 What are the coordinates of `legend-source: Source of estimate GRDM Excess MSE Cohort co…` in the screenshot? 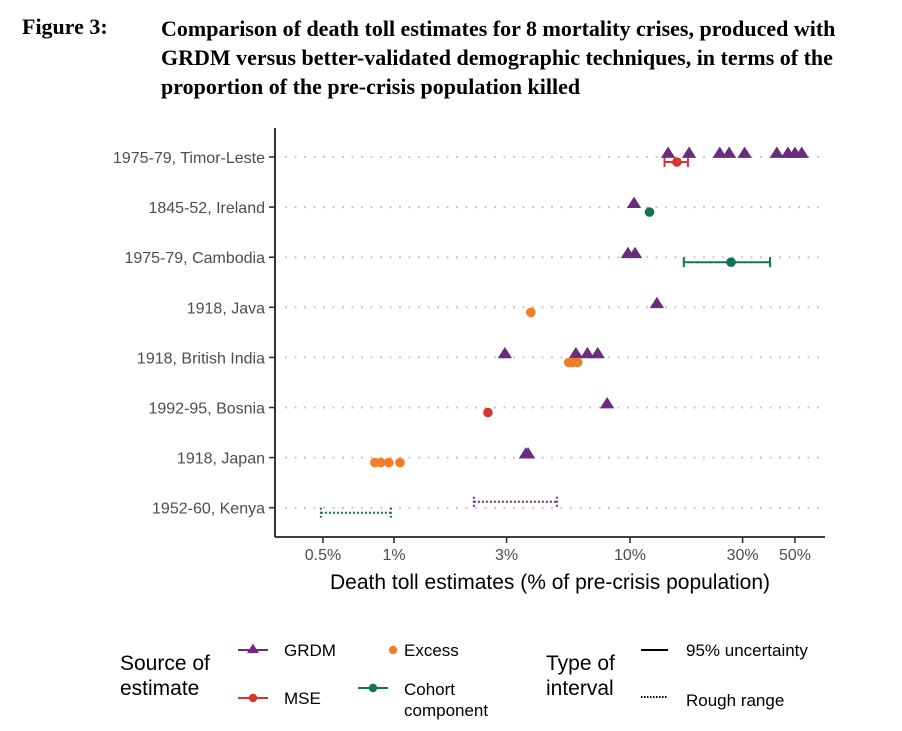 It's located at (304, 680).